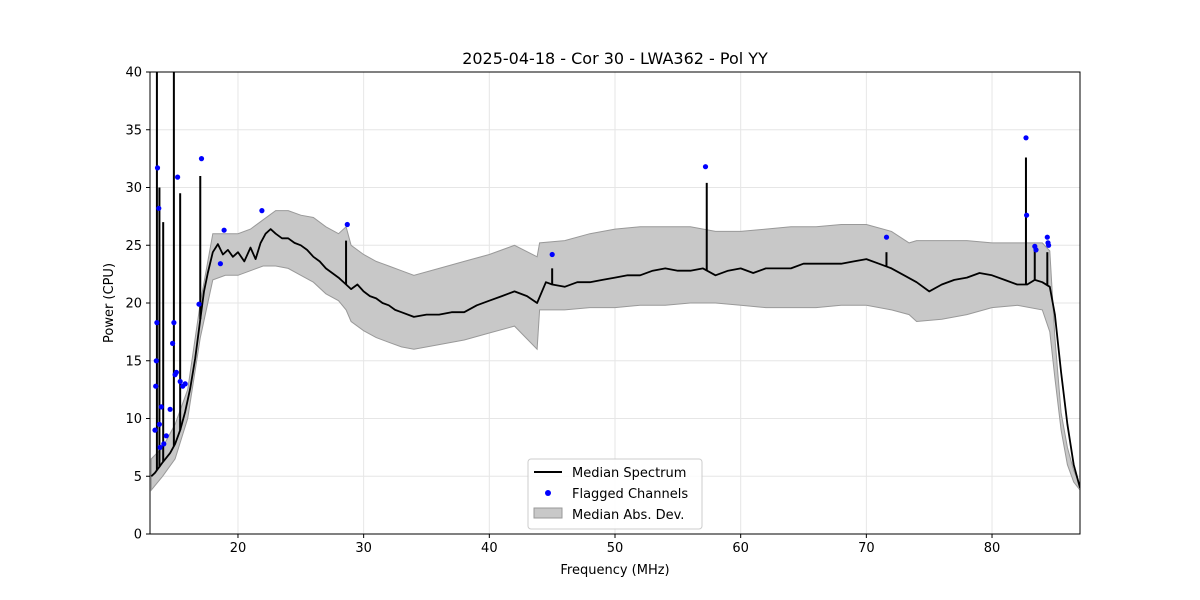 The height and width of the screenshot is (600, 1200). I want to click on legend-box, so click(615, 494).